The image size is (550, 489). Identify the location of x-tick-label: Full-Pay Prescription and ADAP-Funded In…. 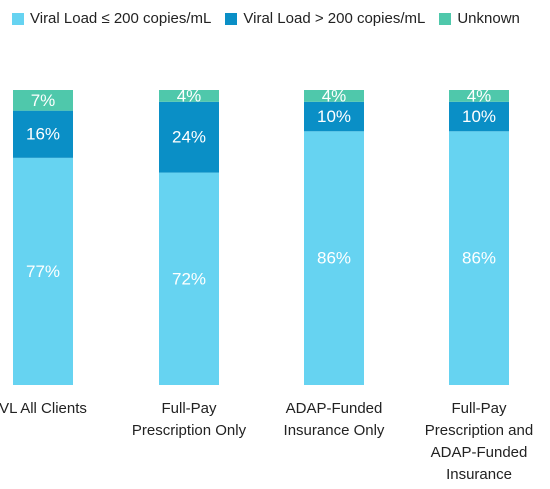
(479, 441).